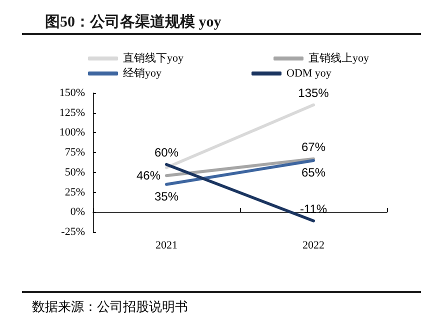  I want to click on y-tick-label: 125%, so click(72, 112).